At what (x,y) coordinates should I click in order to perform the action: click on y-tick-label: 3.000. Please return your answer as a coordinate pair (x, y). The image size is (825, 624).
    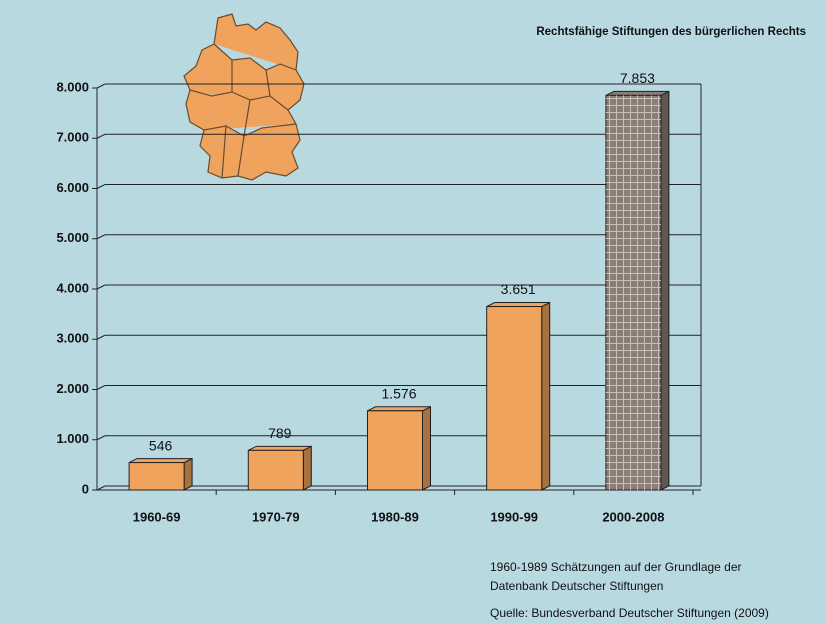
    Looking at the image, I should click on (72, 338).